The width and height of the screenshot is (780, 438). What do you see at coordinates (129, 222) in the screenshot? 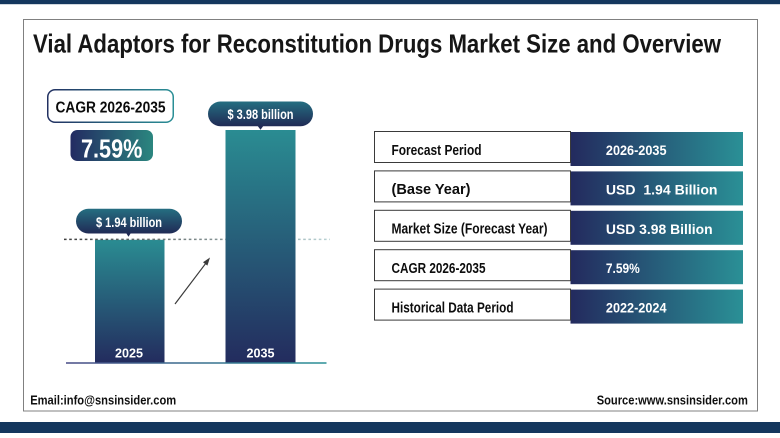
I see `svg-text: $ 1.94 billion` at bounding box center [129, 222].